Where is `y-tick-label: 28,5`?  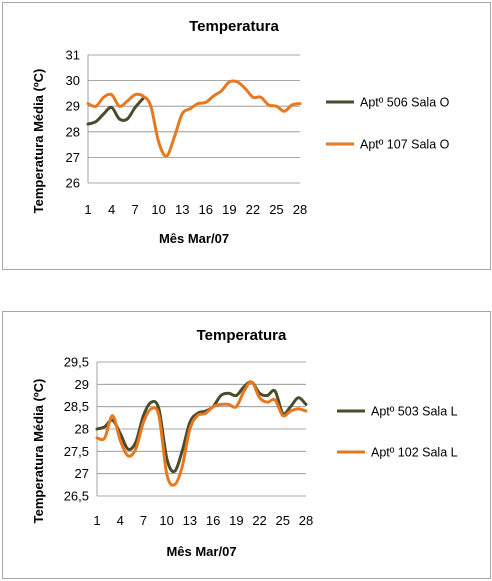
y-tick-label: 28,5 is located at coordinates (76, 406).